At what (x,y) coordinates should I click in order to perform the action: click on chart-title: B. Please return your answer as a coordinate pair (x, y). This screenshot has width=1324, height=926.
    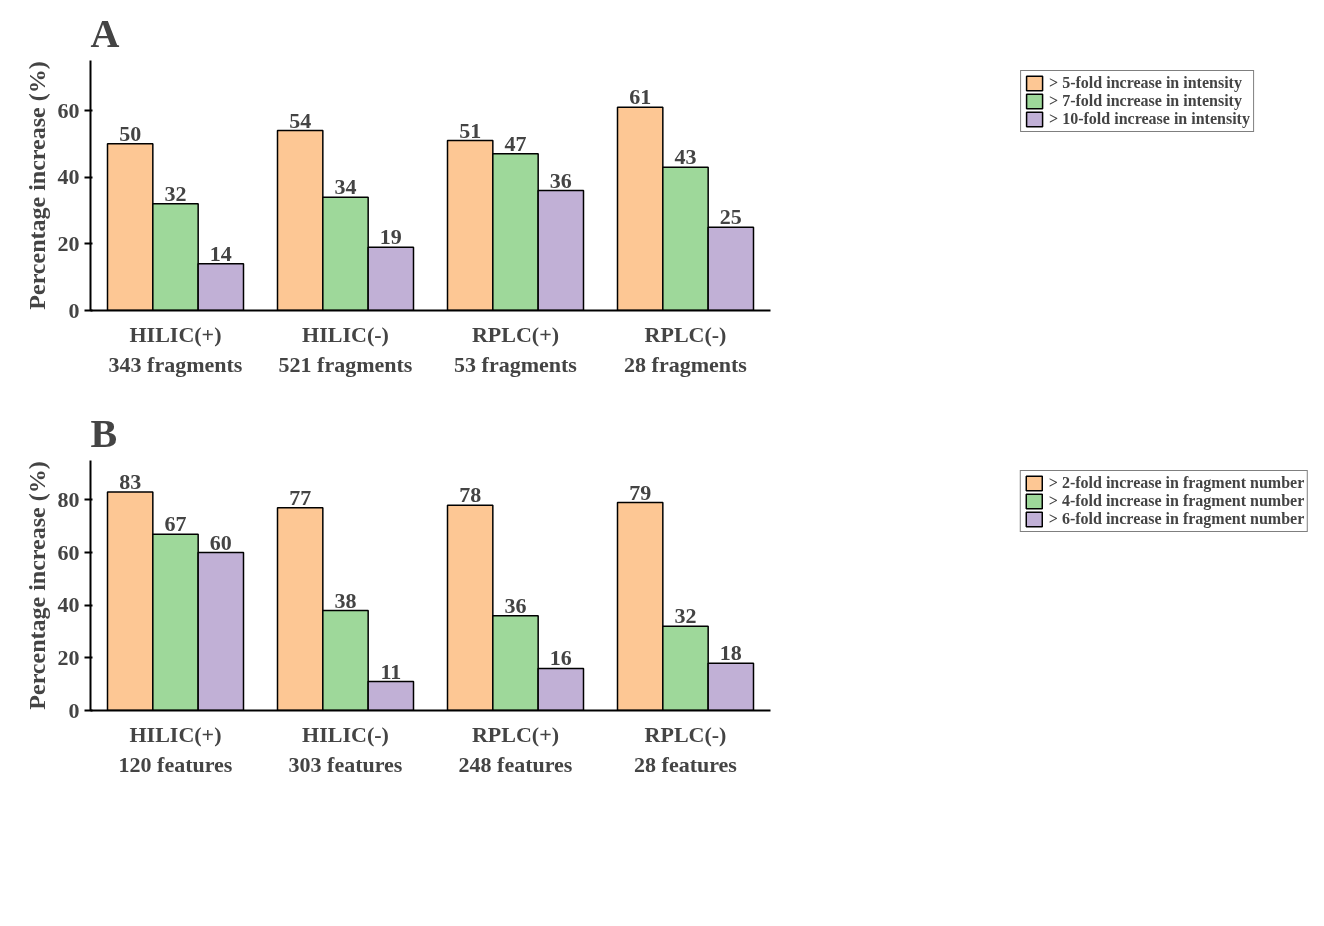
    Looking at the image, I should click on (104, 433).